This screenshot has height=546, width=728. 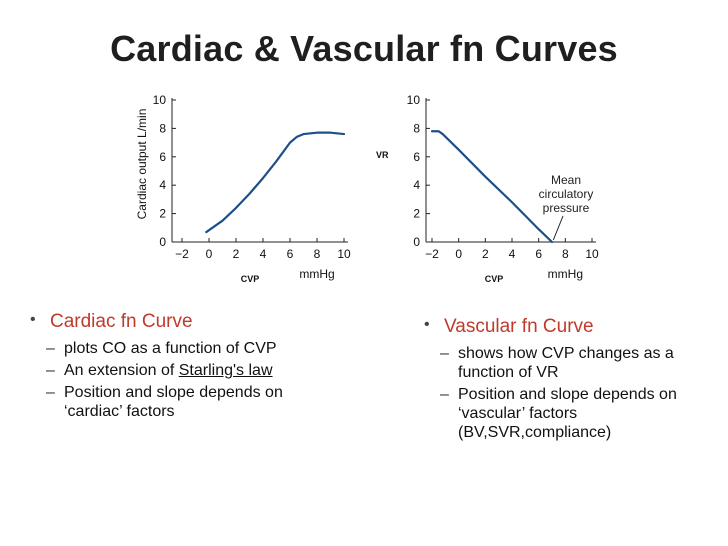 What do you see at coordinates (142, 164) in the screenshot?
I see `y-axis-label: Cardiac output L/min` at bounding box center [142, 164].